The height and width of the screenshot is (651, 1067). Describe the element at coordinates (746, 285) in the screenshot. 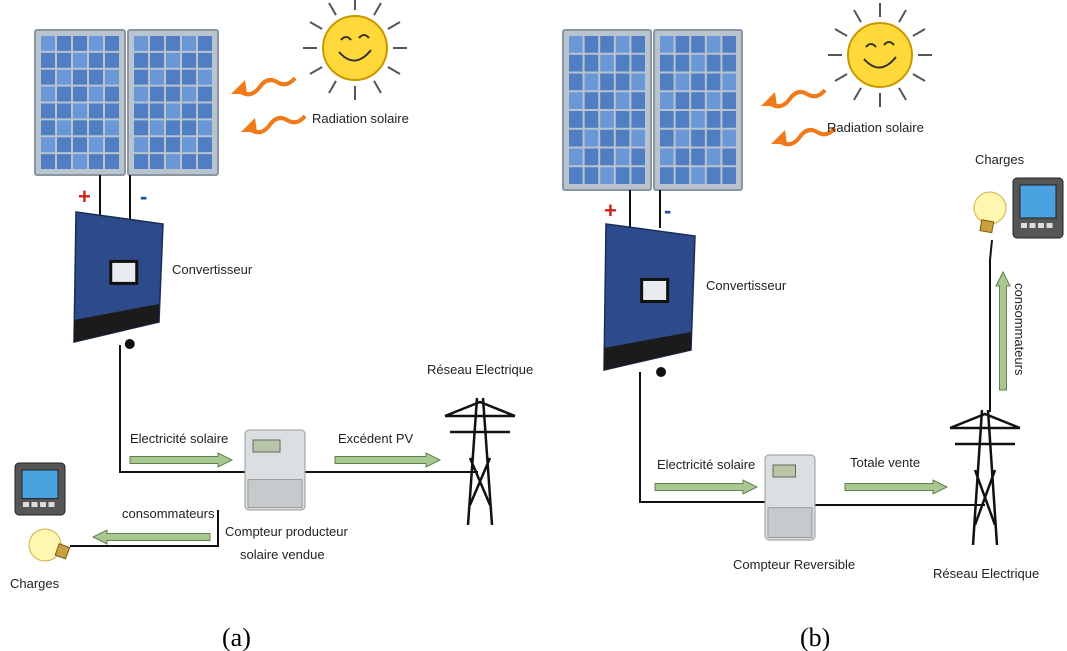

I see `label: Convertisseur` at that location.